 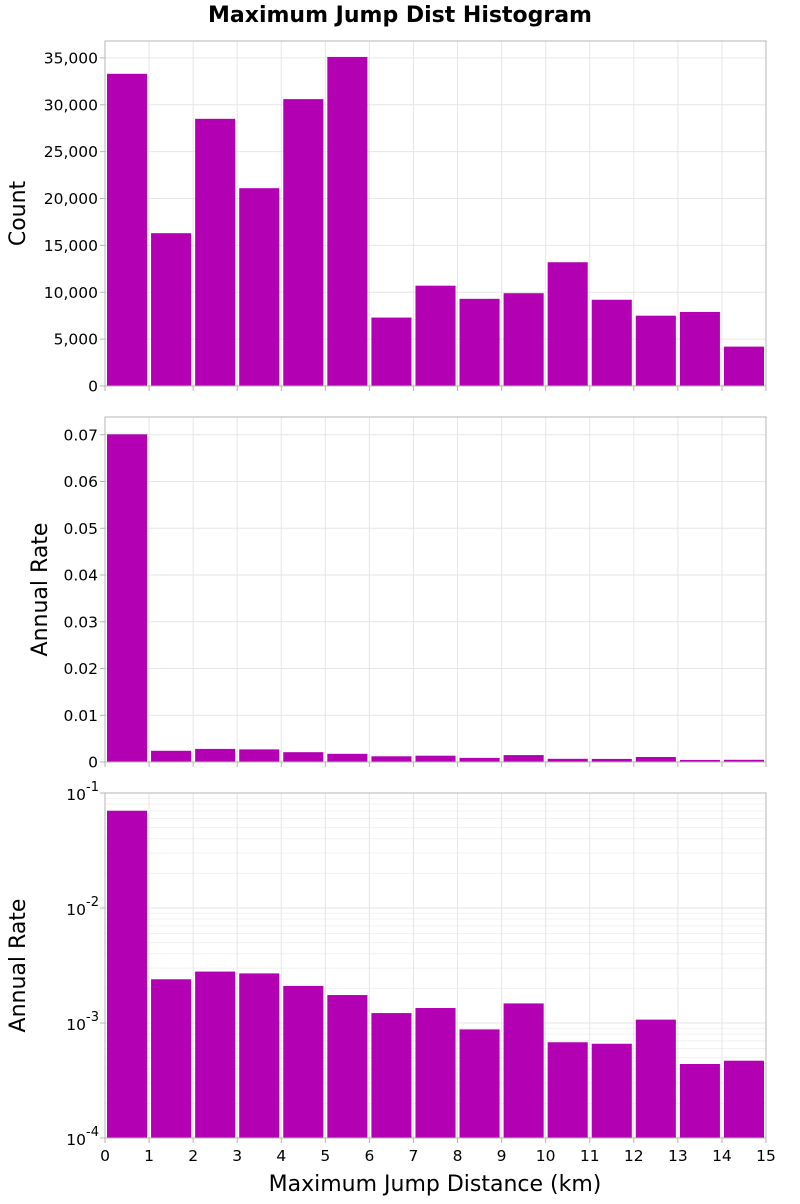 What do you see at coordinates (281, 1156) in the screenshot?
I see `x-tick-label: 4` at bounding box center [281, 1156].